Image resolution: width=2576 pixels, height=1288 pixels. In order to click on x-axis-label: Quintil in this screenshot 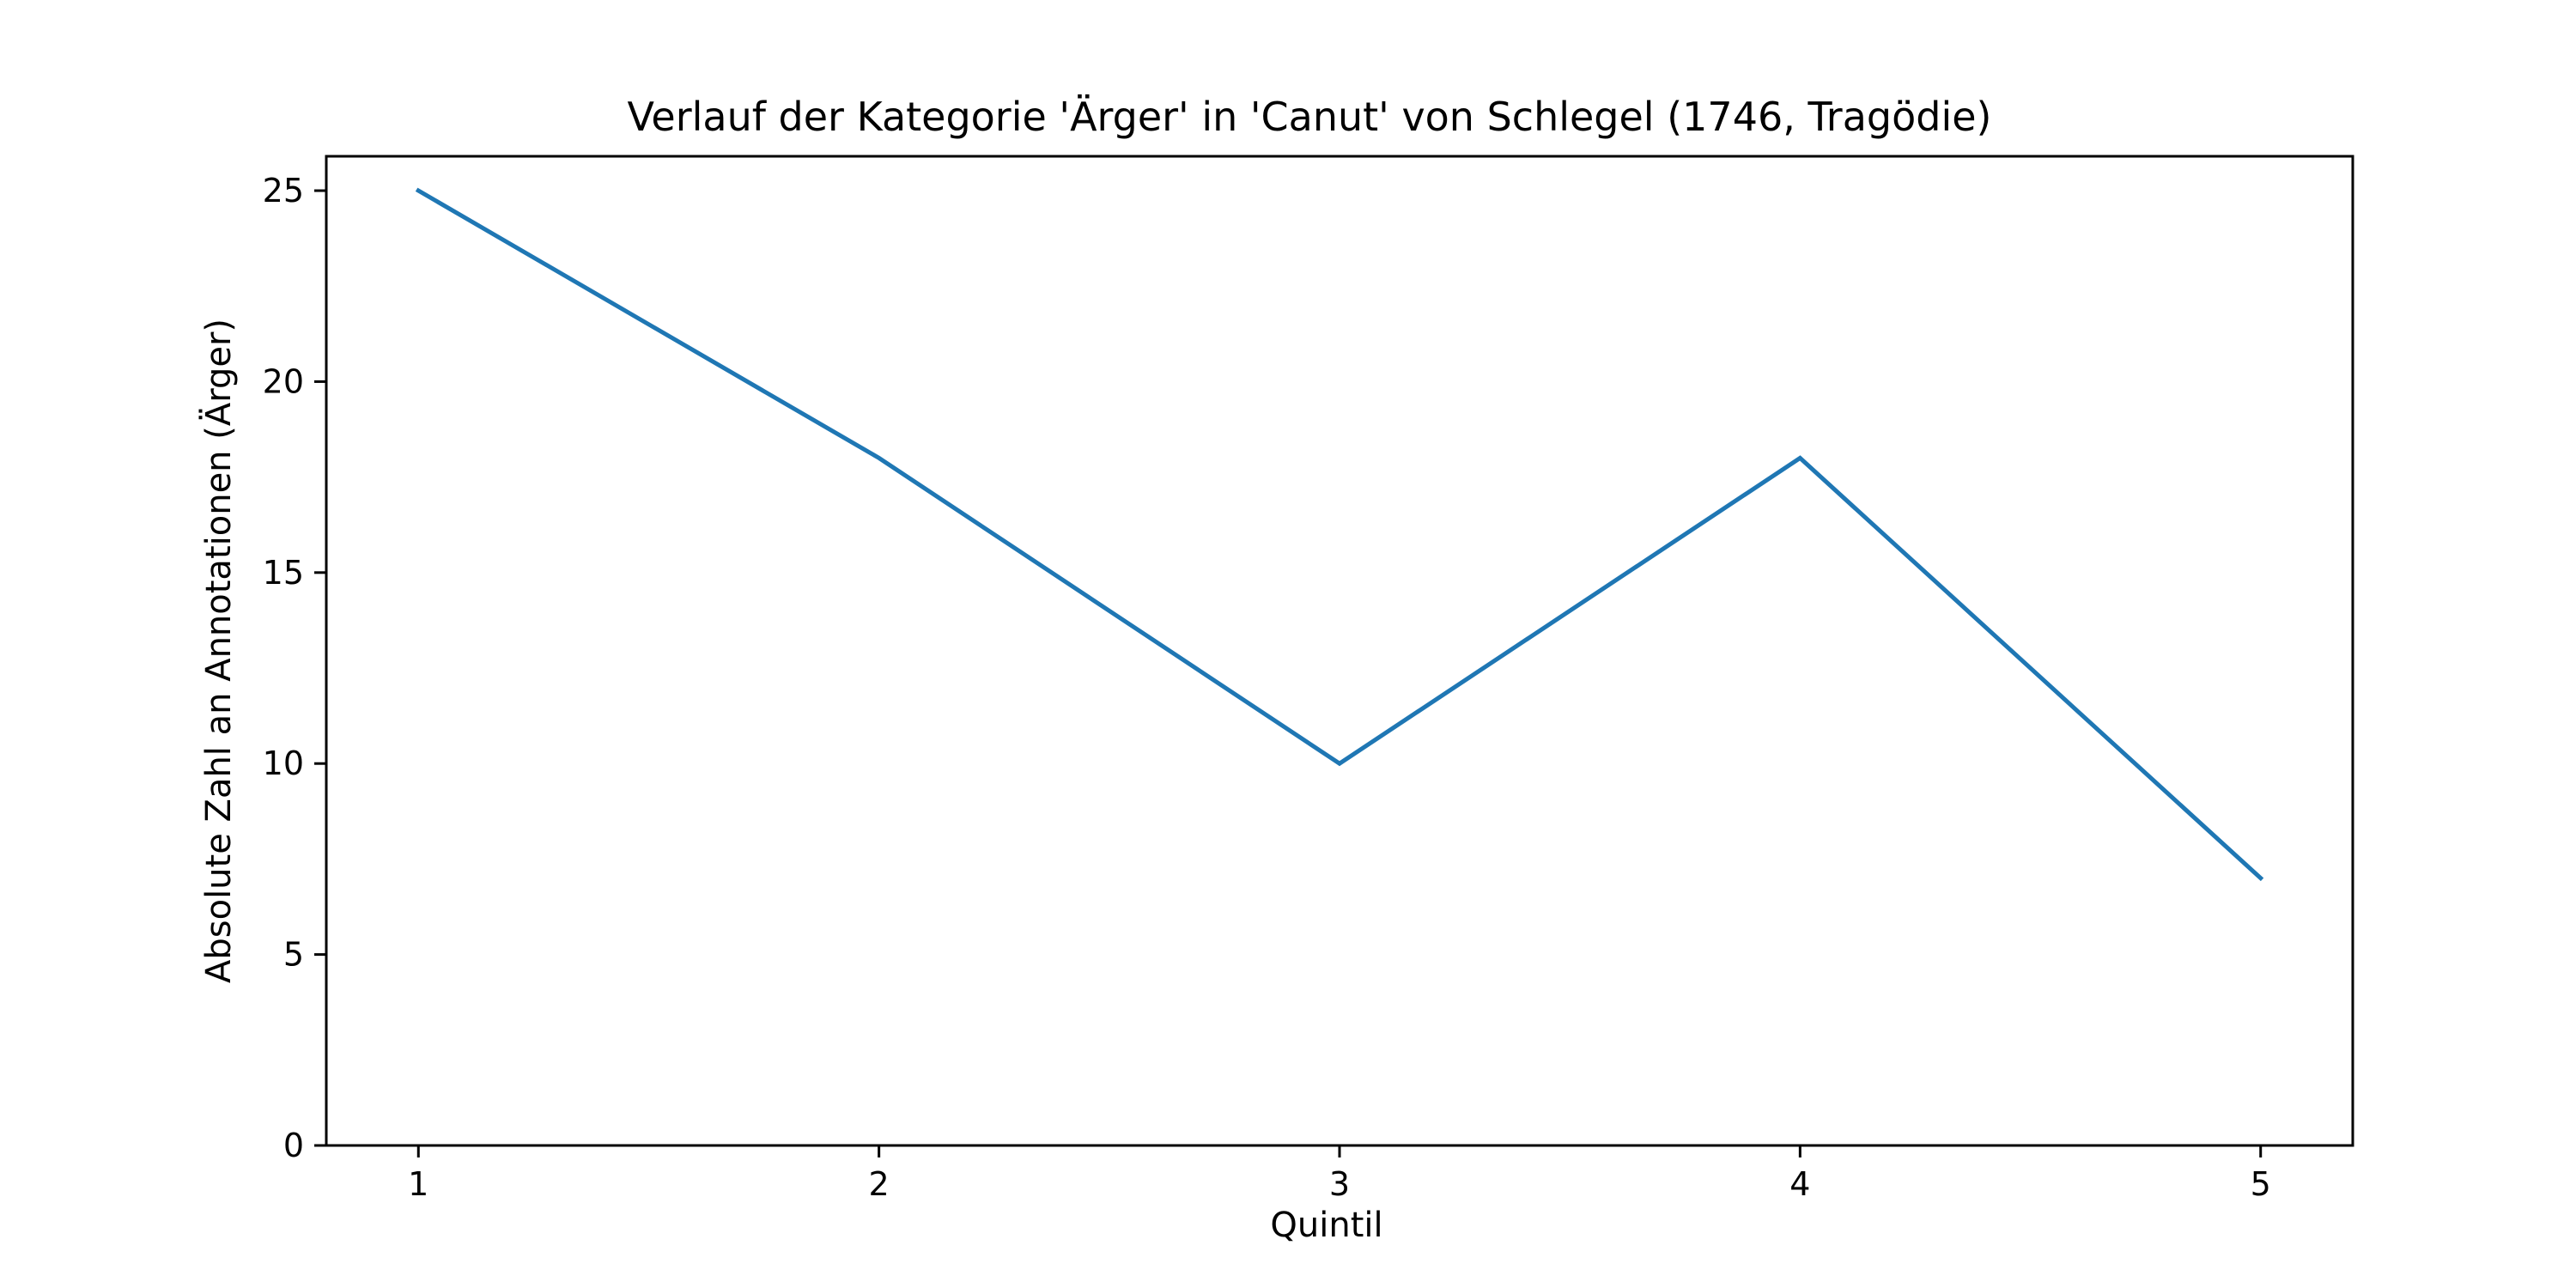, I will do `click(1326, 1225)`.